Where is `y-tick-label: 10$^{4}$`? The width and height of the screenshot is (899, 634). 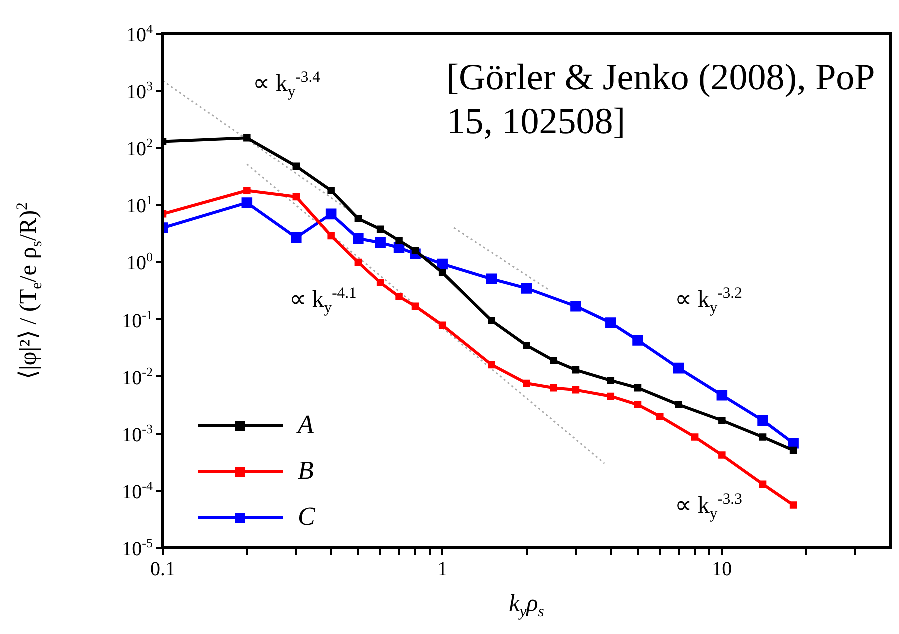
y-tick-label: 10$^{4}$ is located at coordinates (139, 34).